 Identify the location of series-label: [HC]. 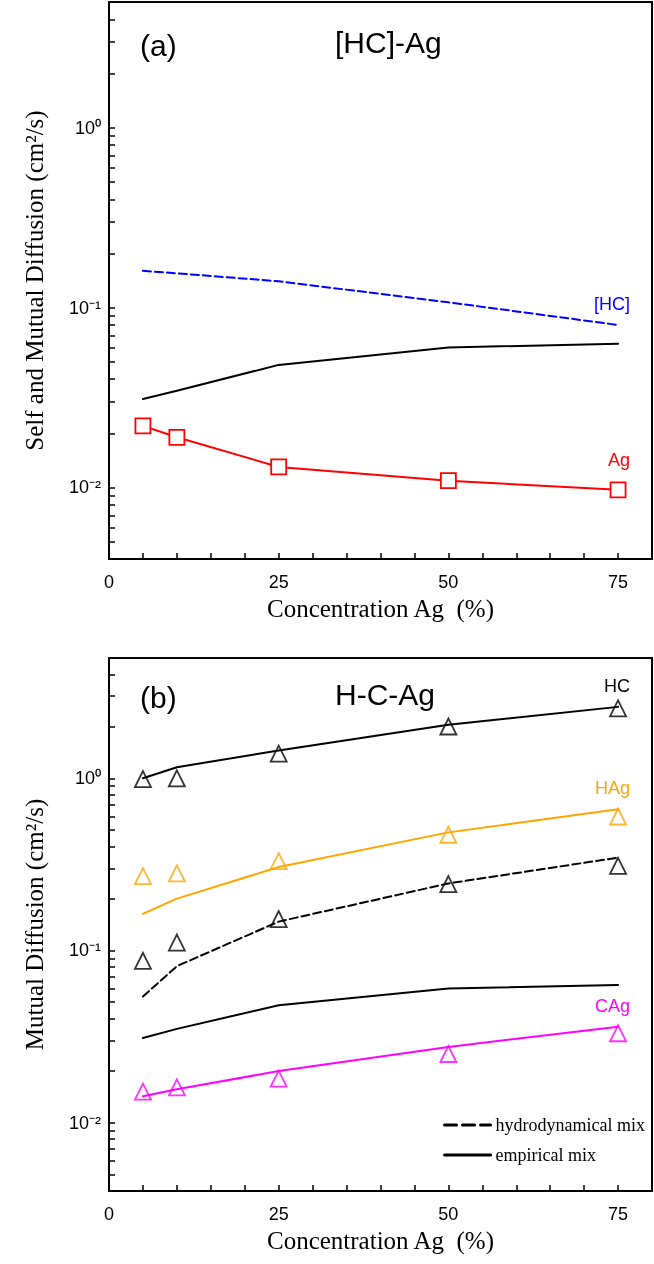
(612, 304).